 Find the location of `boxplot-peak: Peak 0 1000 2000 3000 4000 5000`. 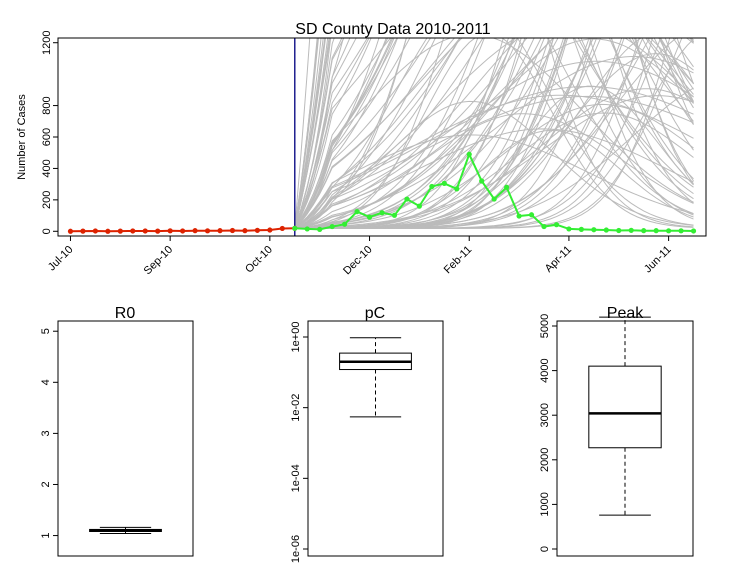

boxplot-peak: Peak 0 1000 2000 3000 4000 5000 is located at coordinates (616, 431).